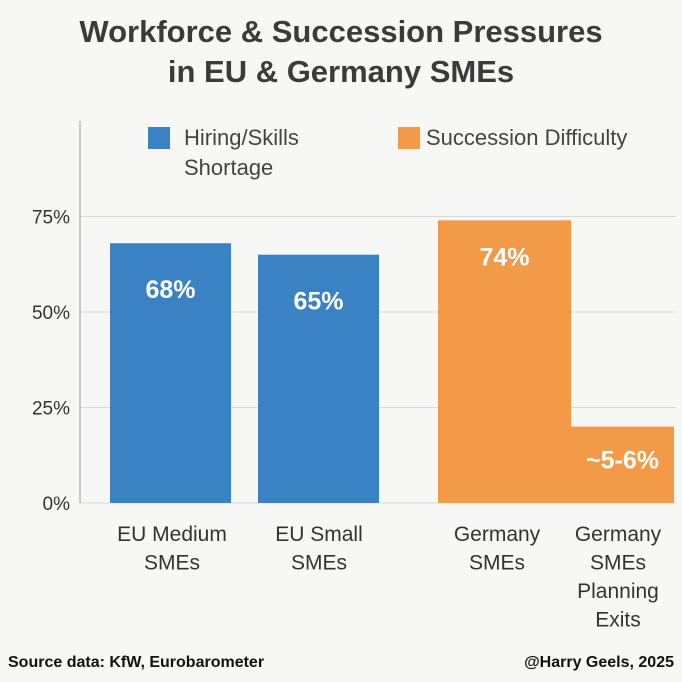  Describe the element at coordinates (618, 591) in the screenshot. I see `x-category-label: Planning` at that location.